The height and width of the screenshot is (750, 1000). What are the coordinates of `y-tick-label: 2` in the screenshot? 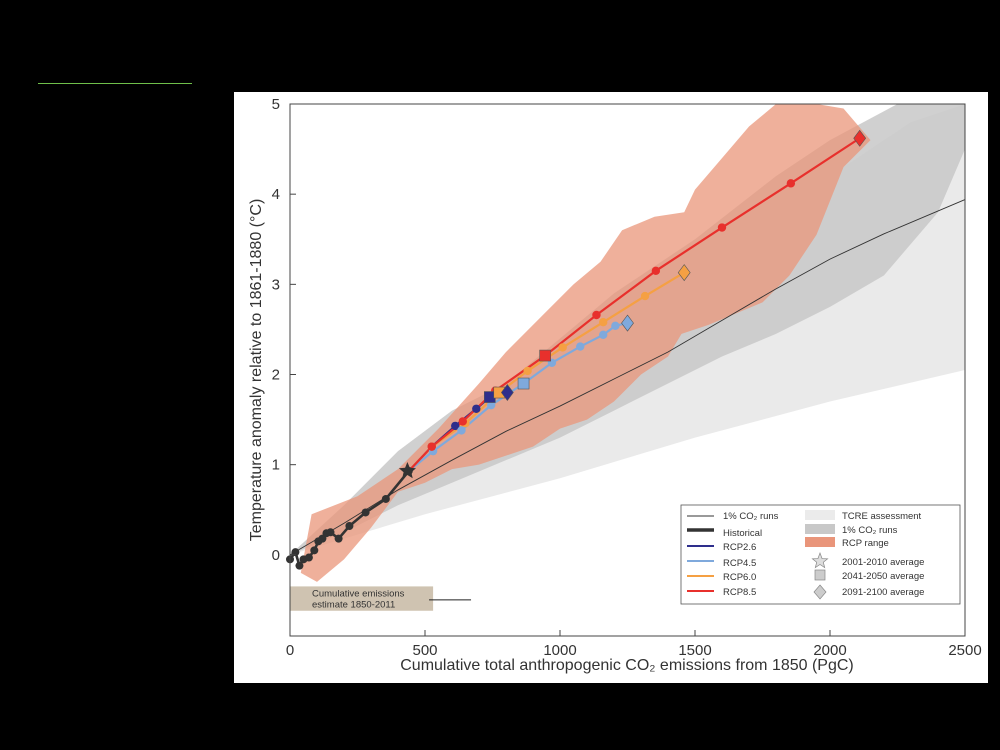 It's located at (276, 375).